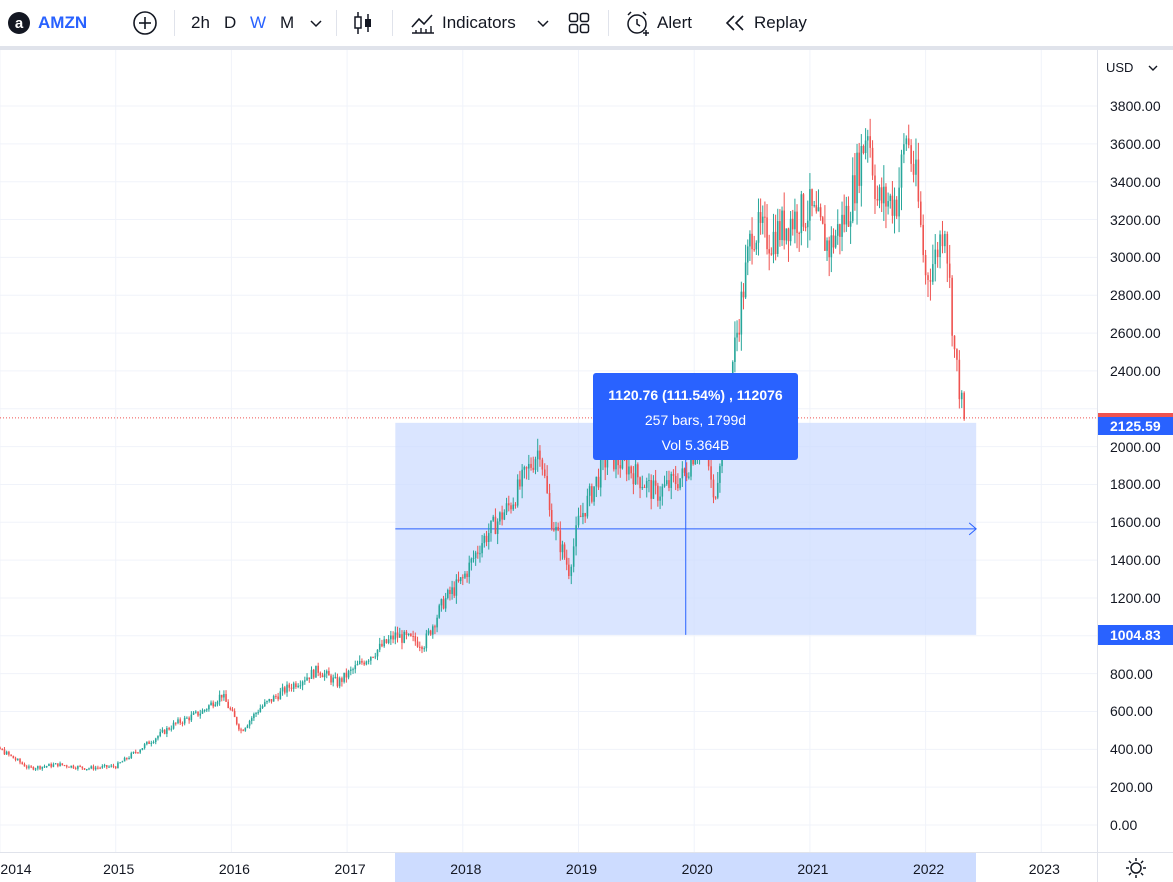 The width and height of the screenshot is (1173, 882). I want to click on compare-button, so click(145, 23).